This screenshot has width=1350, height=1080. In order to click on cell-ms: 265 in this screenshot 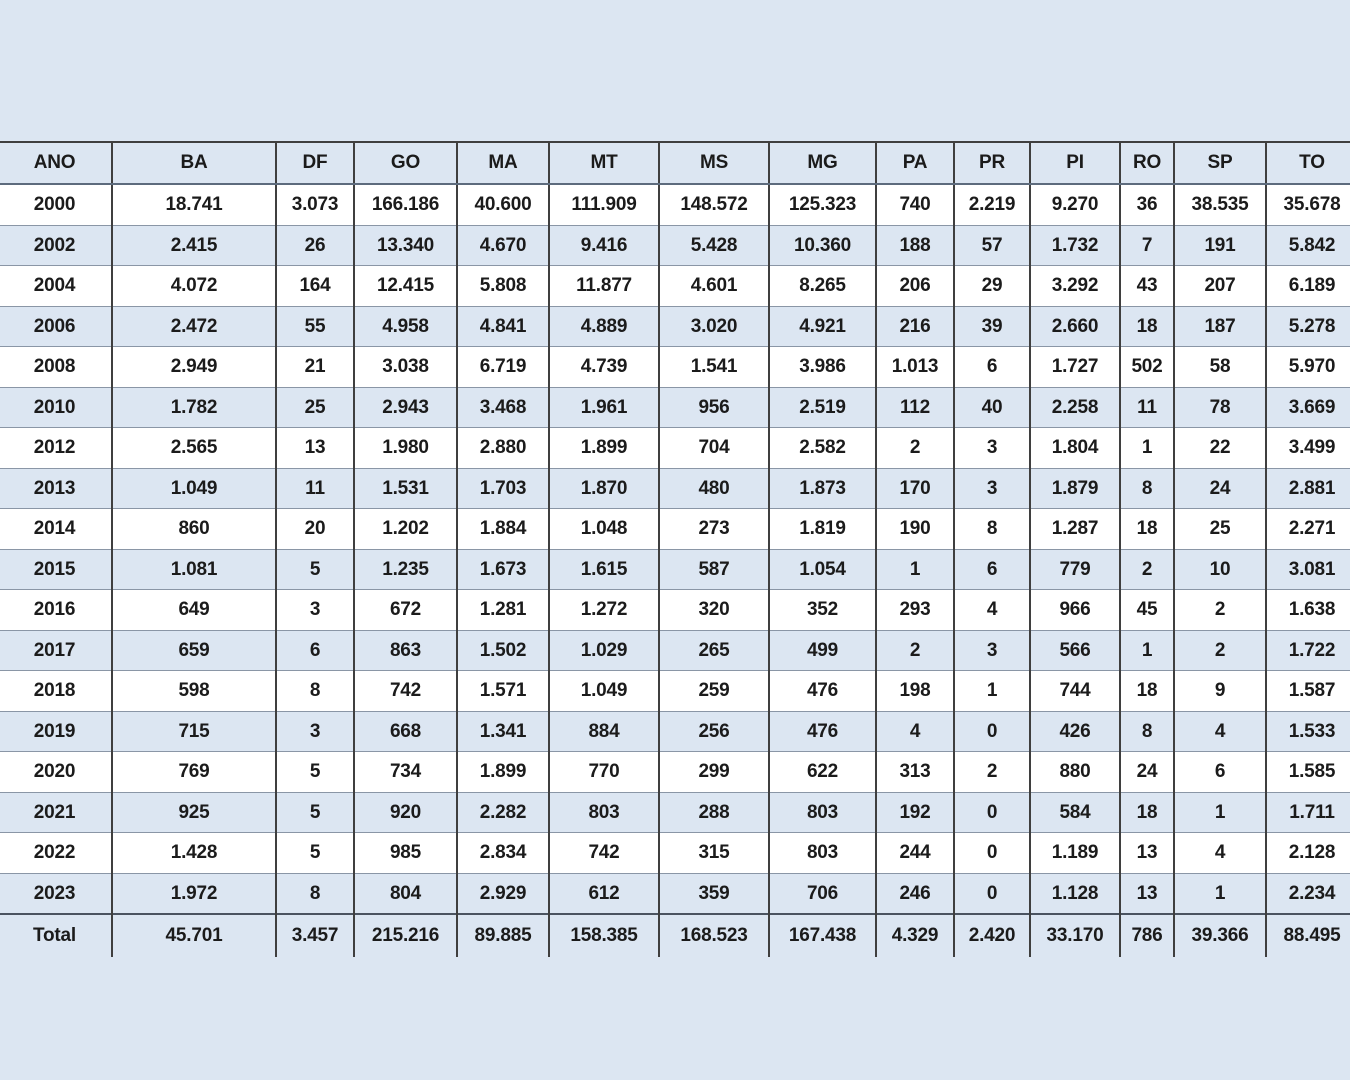, I will do `click(714, 650)`.